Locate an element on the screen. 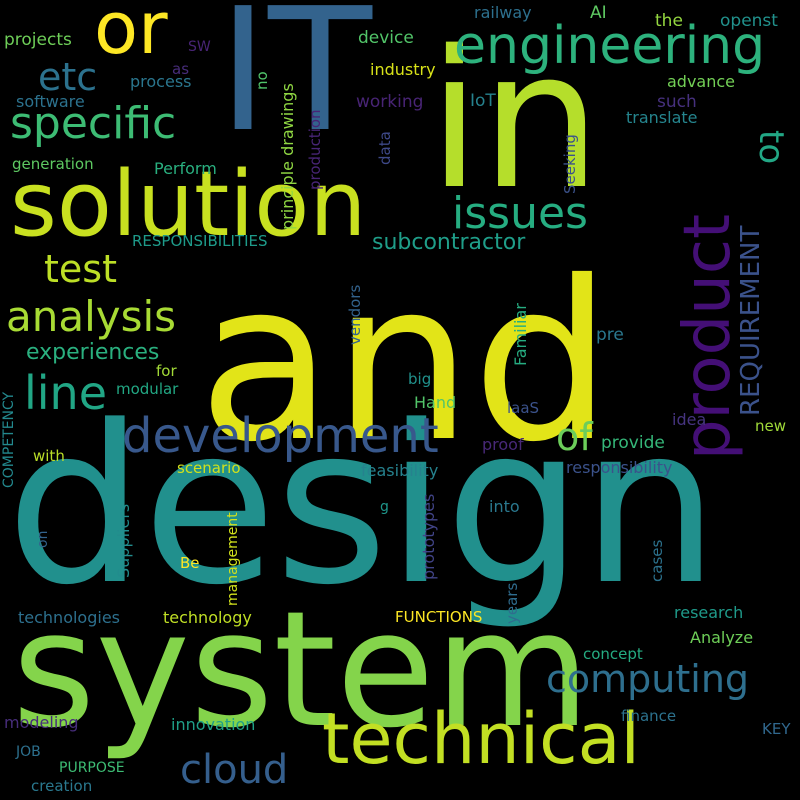 Image resolution: width=800 pixels, height=800 pixels. word-issues: issues is located at coordinates (520, 213).